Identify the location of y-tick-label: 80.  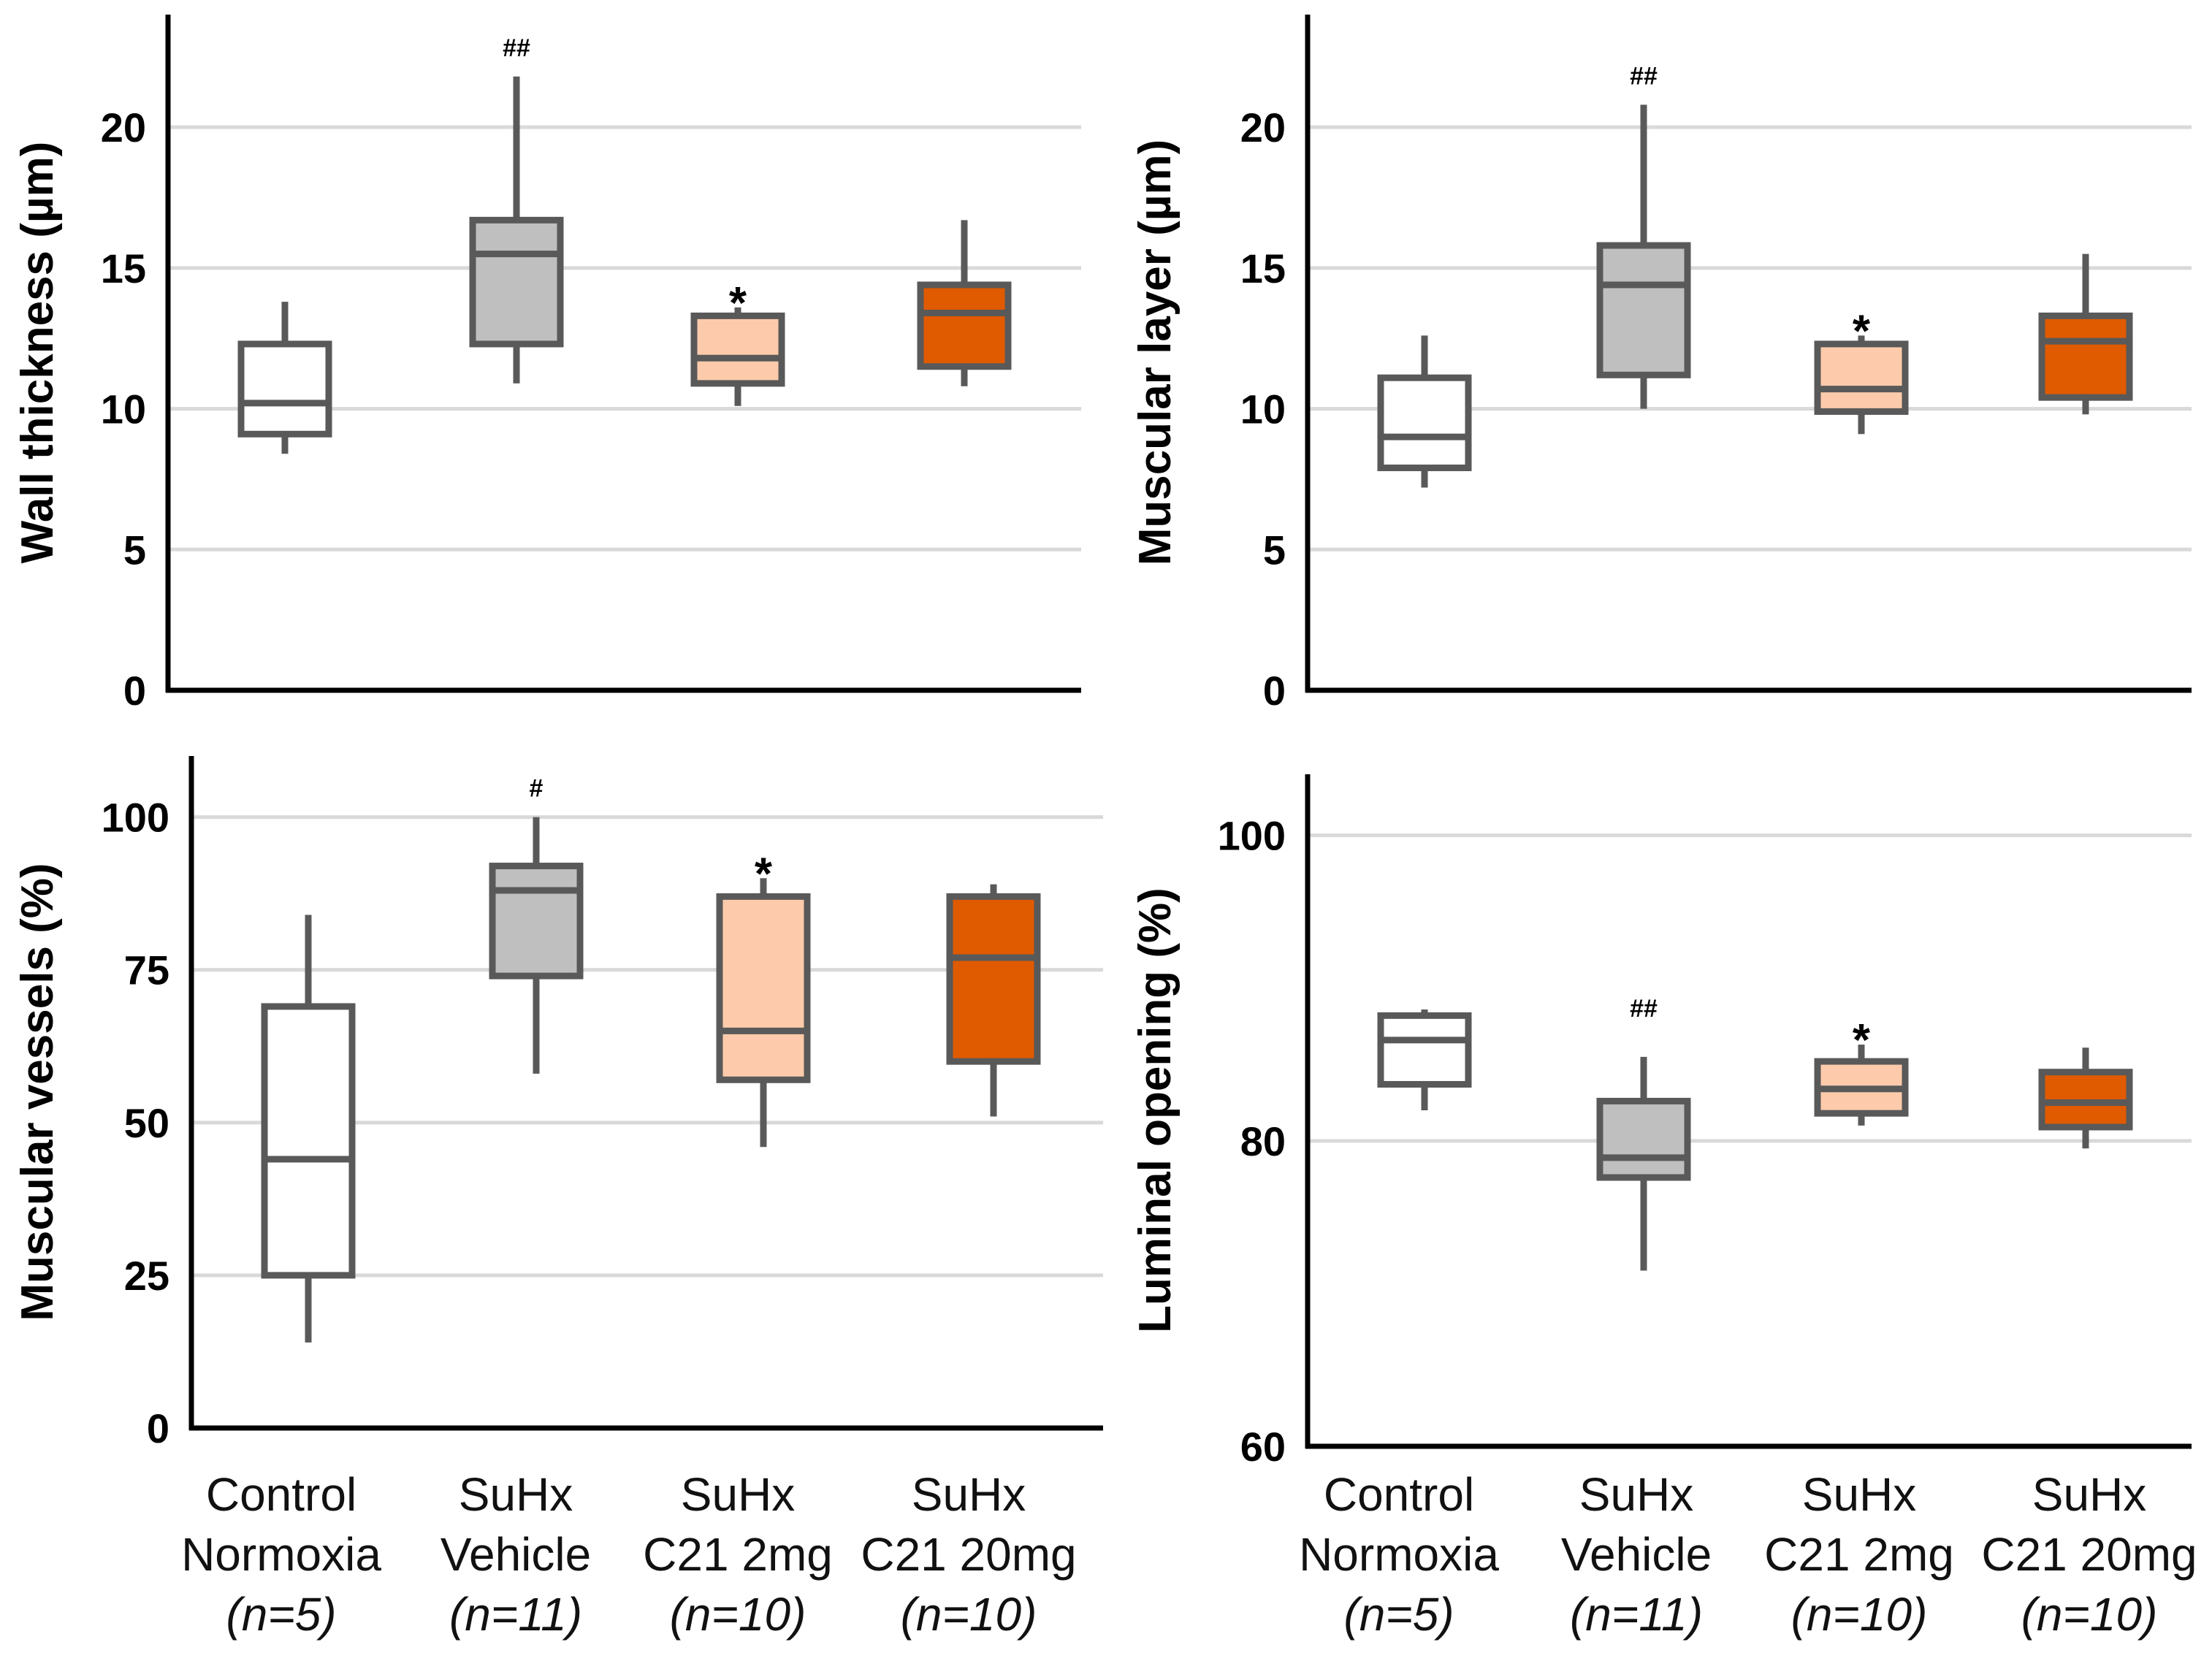
(1263, 1141).